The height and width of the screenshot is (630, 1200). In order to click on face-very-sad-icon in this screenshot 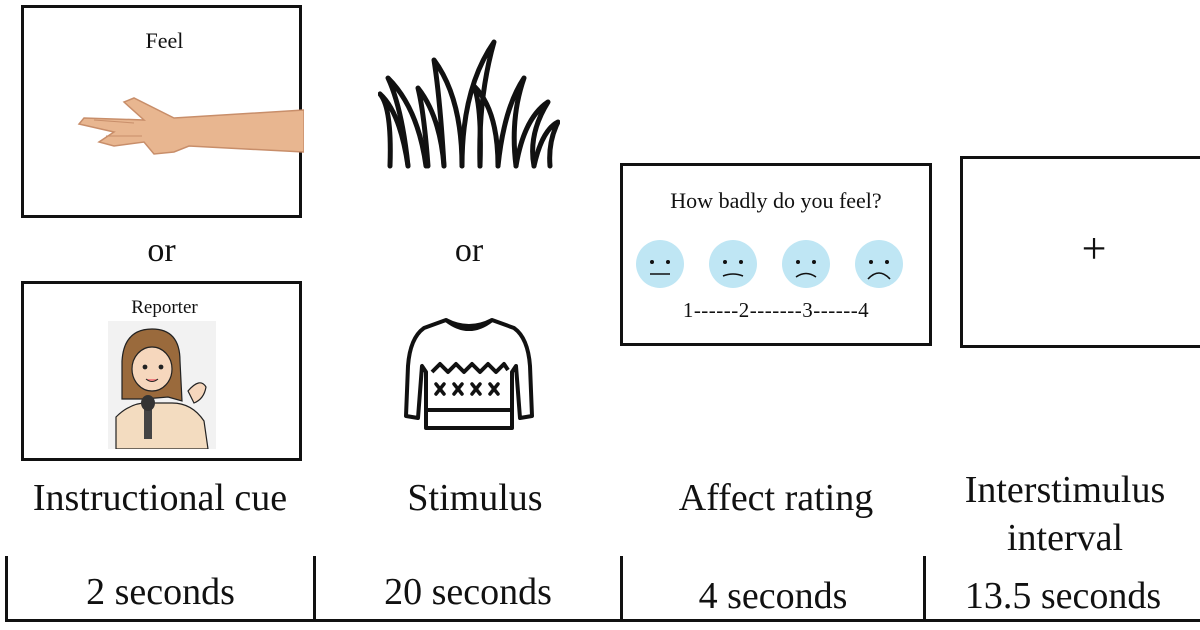, I will do `click(879, 264)`.